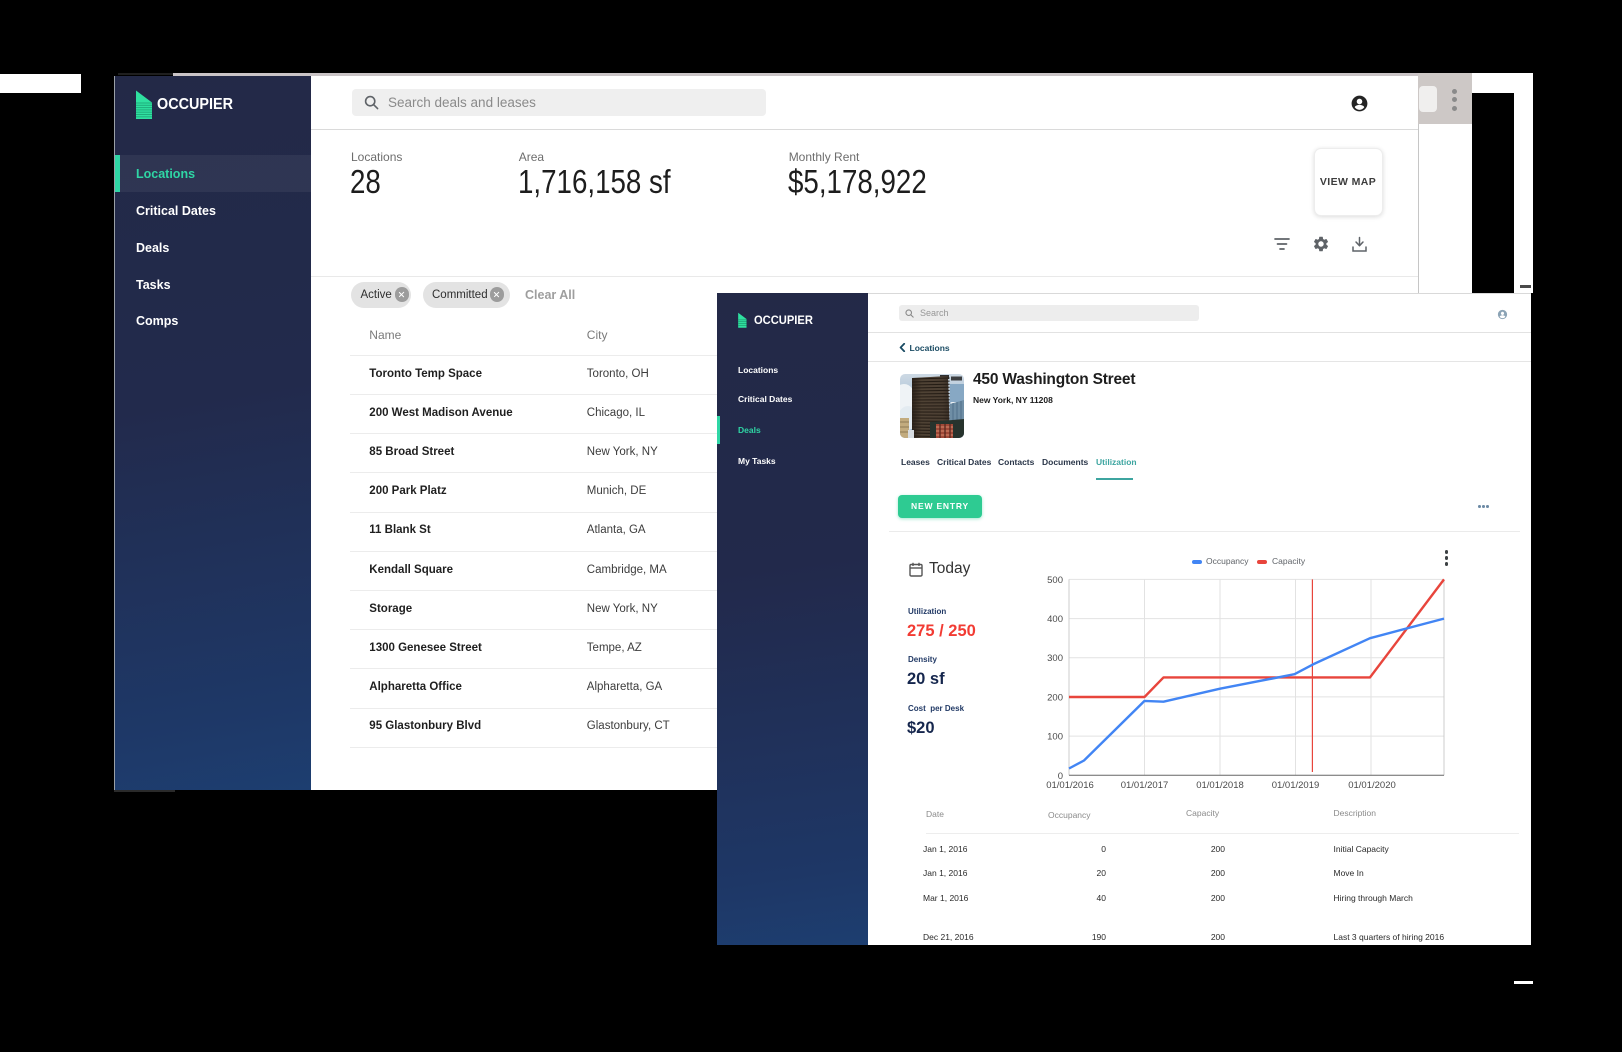  Describe the element at coordinates (1372, 785) in the screenshot. I see `svg-text: 01/01/2020` at that location.